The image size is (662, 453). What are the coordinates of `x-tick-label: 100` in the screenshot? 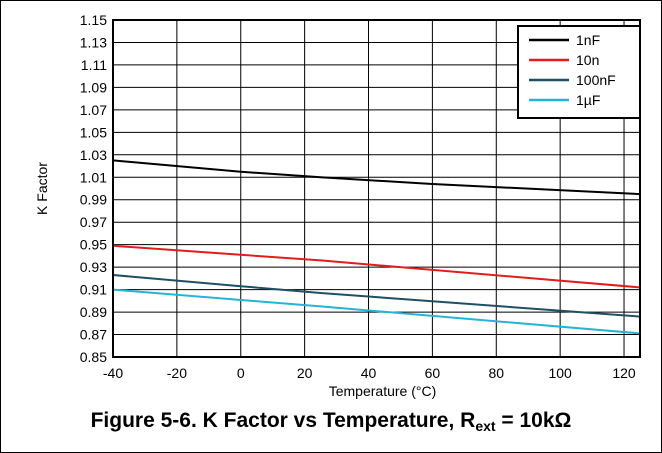 It's located at (560, 373).